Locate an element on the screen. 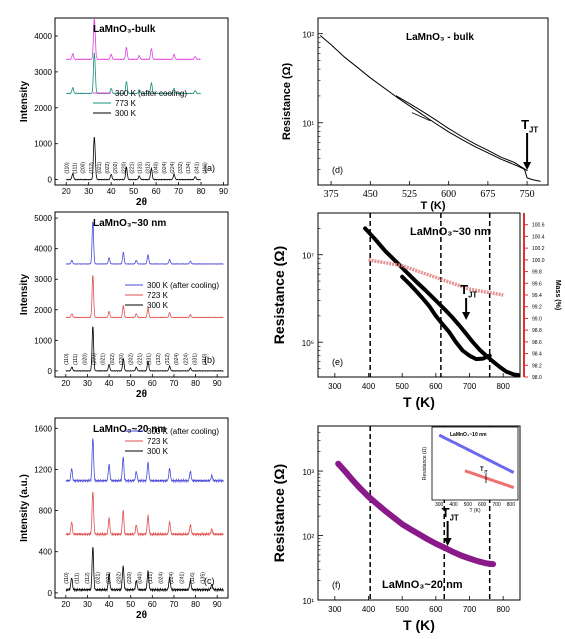 The width and height of the screenshot is (565, 639). hkl-label: (116) is located at coordinates (193, 578).